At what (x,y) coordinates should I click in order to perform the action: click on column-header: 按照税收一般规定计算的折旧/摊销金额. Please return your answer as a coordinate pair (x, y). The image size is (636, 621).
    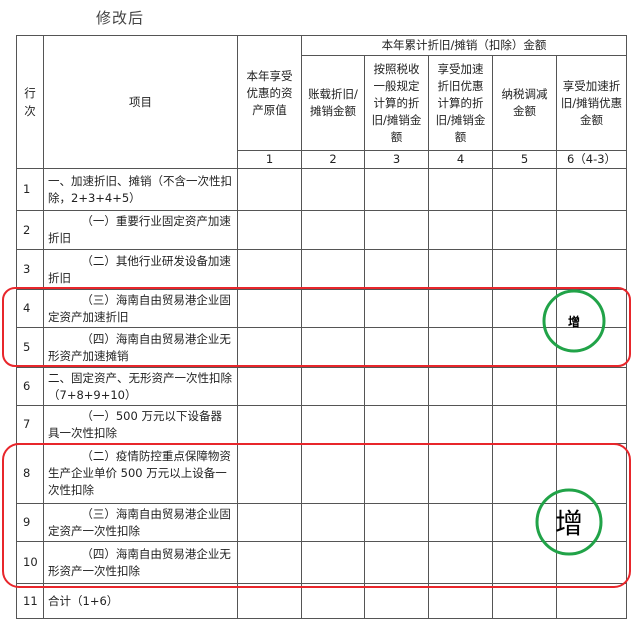
    Looking at the image, I should click on (396, 103).